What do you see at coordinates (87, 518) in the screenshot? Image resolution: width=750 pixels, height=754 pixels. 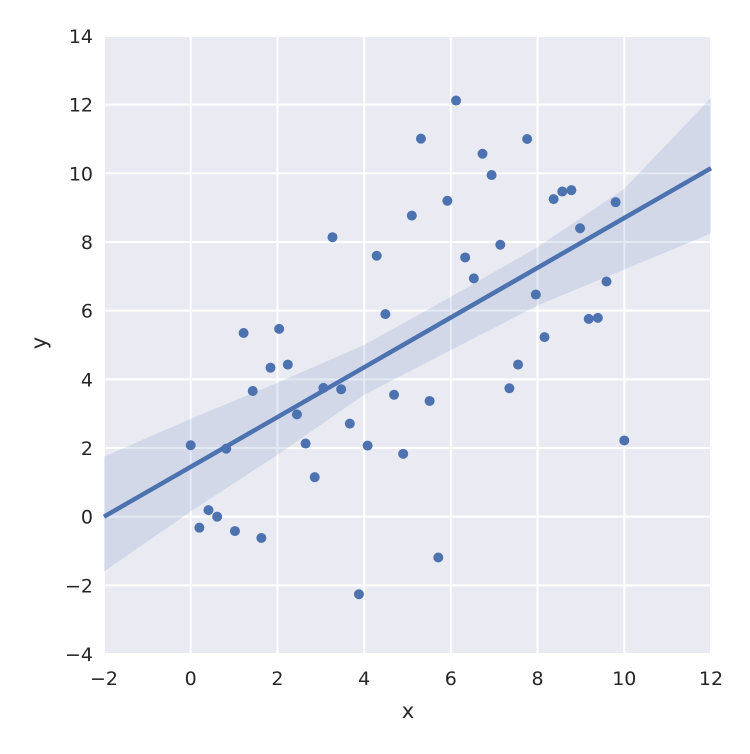 I see `y-tick-label: 0` at bounding box center [87, 518].